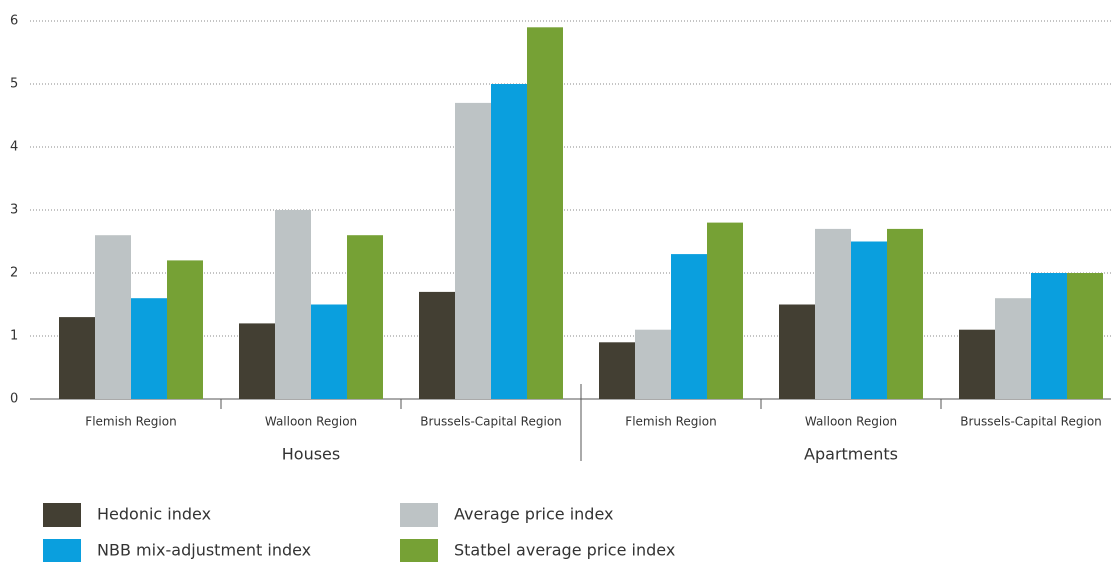  I want to click on y-tick-label: 0, so click(14, 399).